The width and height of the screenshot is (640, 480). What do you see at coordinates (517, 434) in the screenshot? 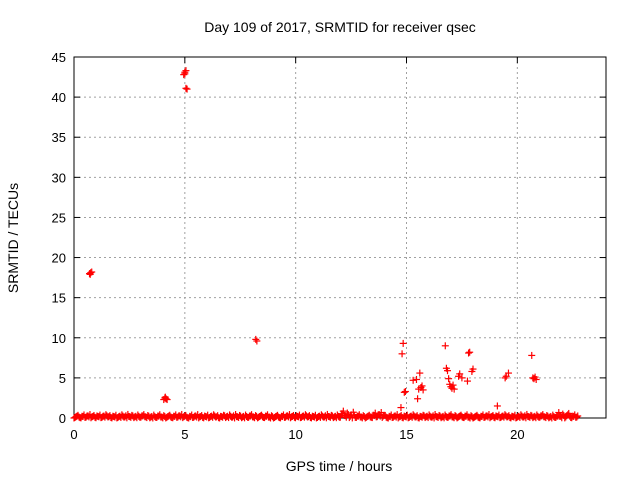
I see `x-tick-label: 20` at bounding box center [517, 434].